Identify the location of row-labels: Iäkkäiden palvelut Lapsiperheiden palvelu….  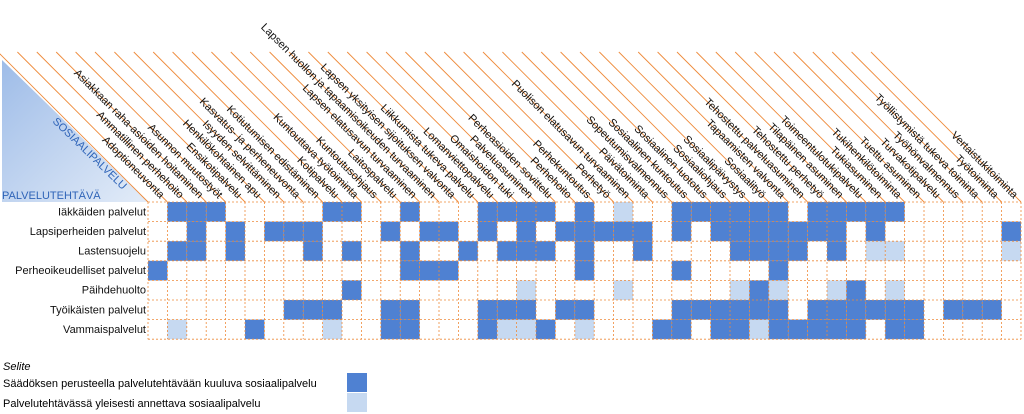
(80, 271).